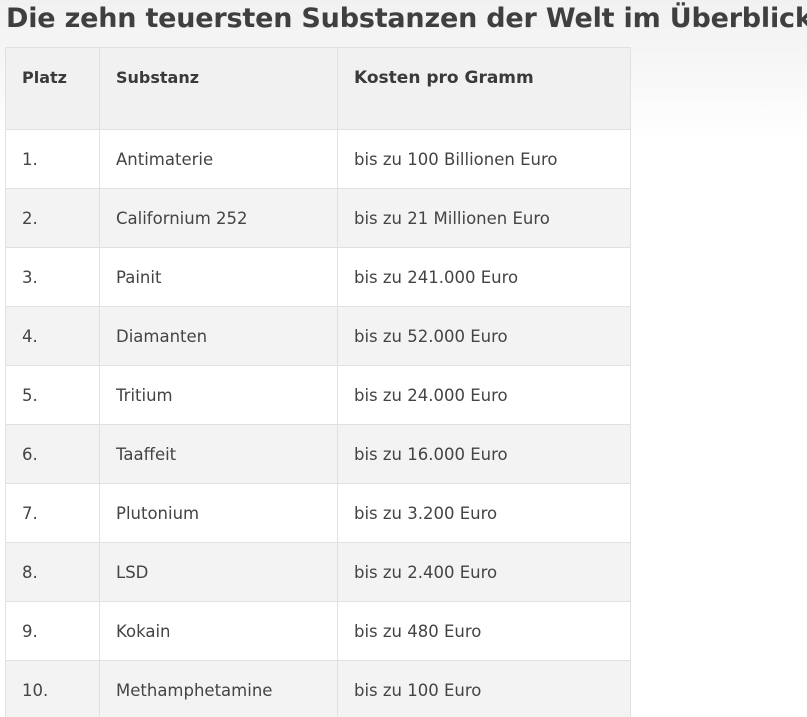  Describe the element at coordinates (484, 88) in the screenshot. I see `header-cost: Kosten pro Gramm` at that location.